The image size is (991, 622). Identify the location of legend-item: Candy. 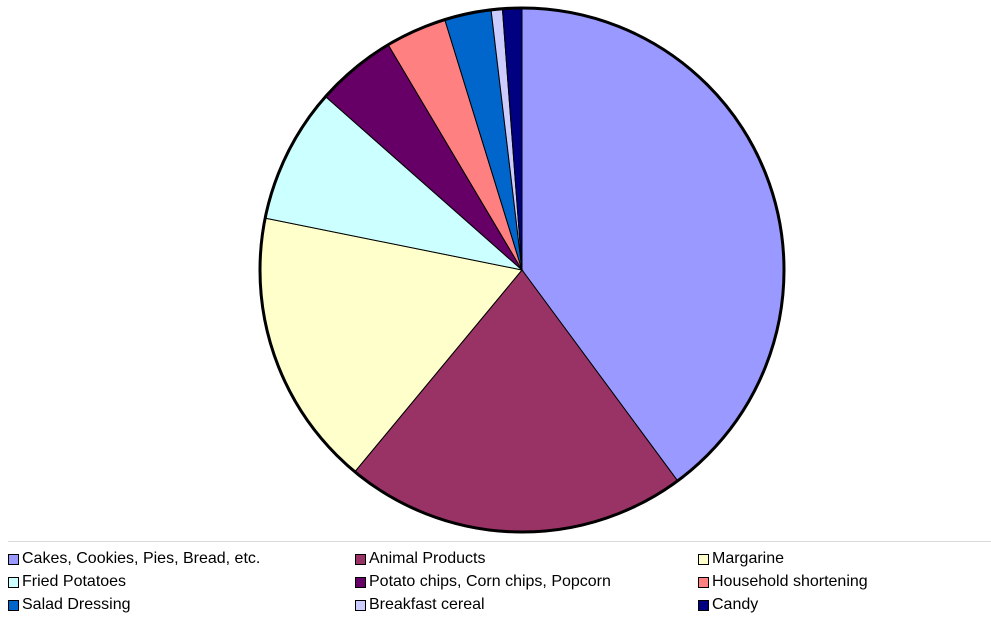
(728, 605).